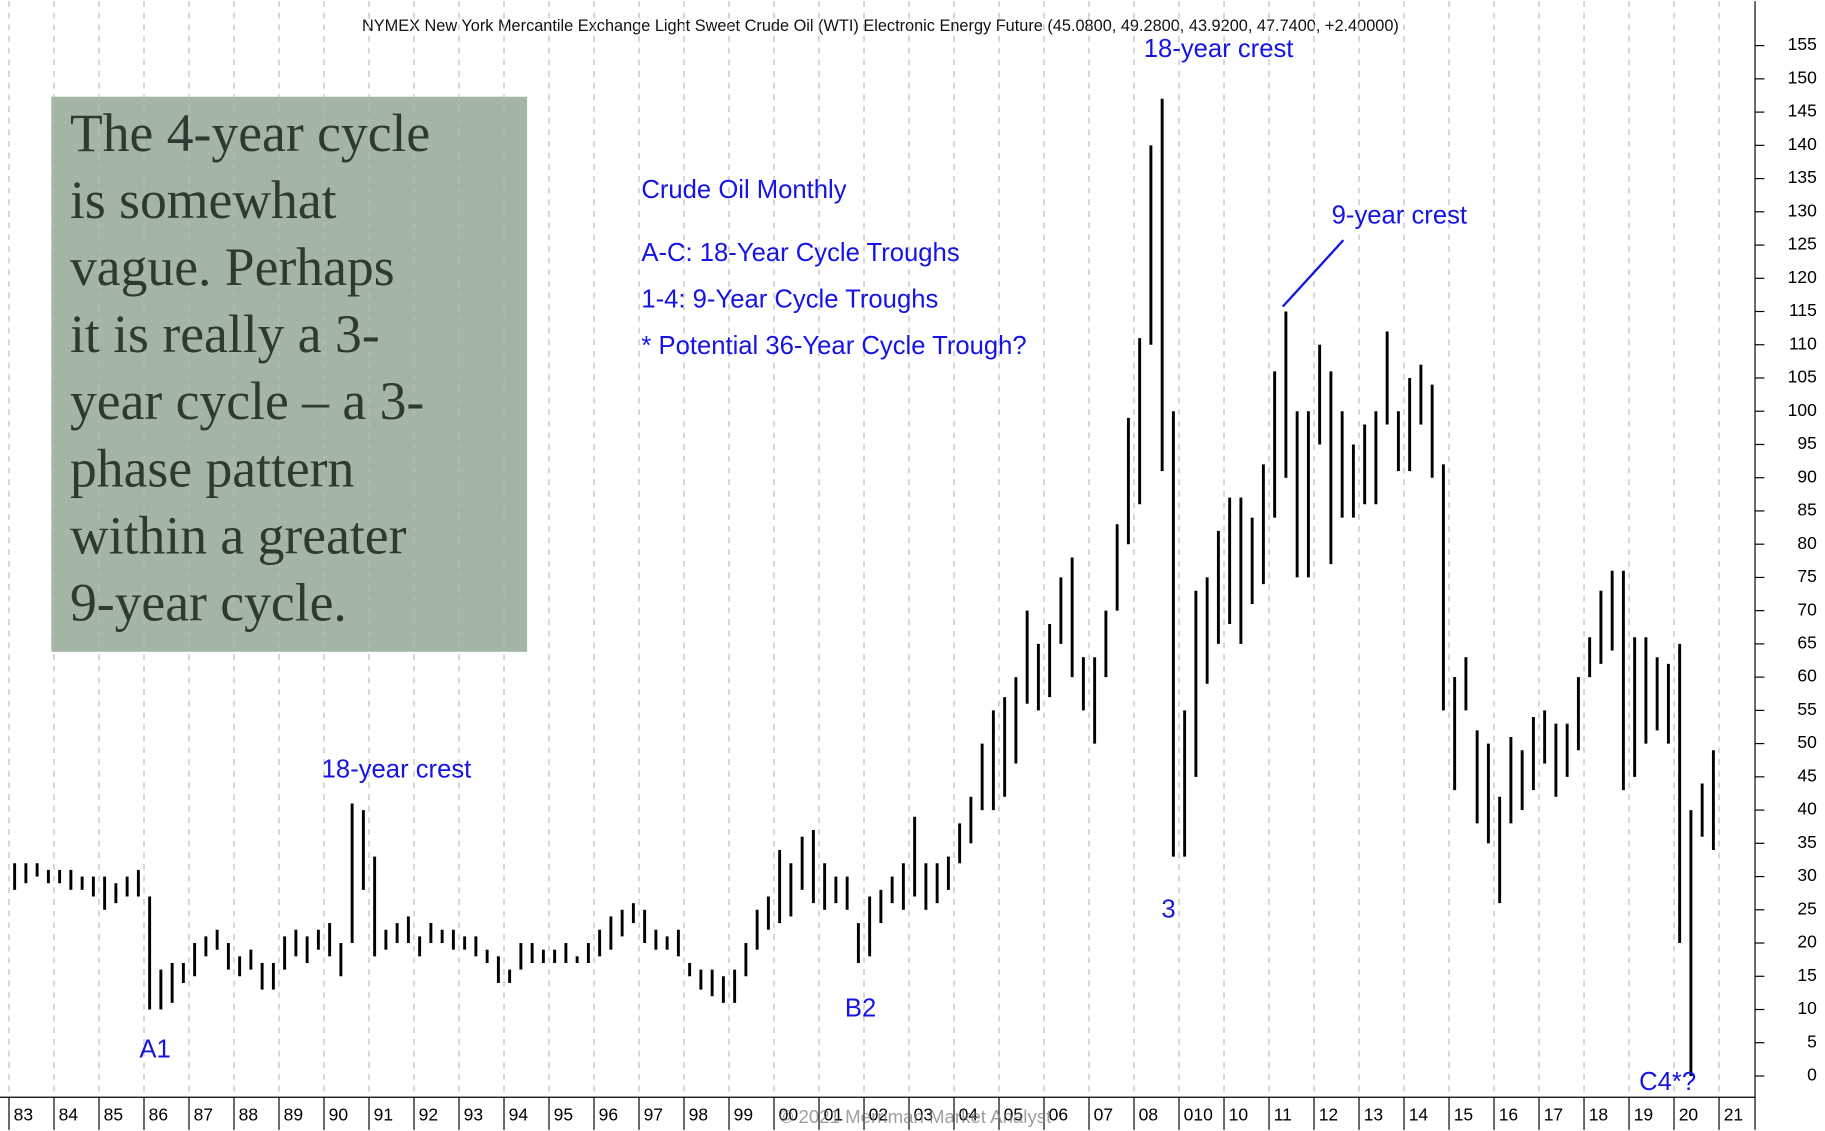  What do you see at coordinates (1806, 908) in the screenshot?
I see `y-tick-label: 25` at bounding box center [1806, 908].